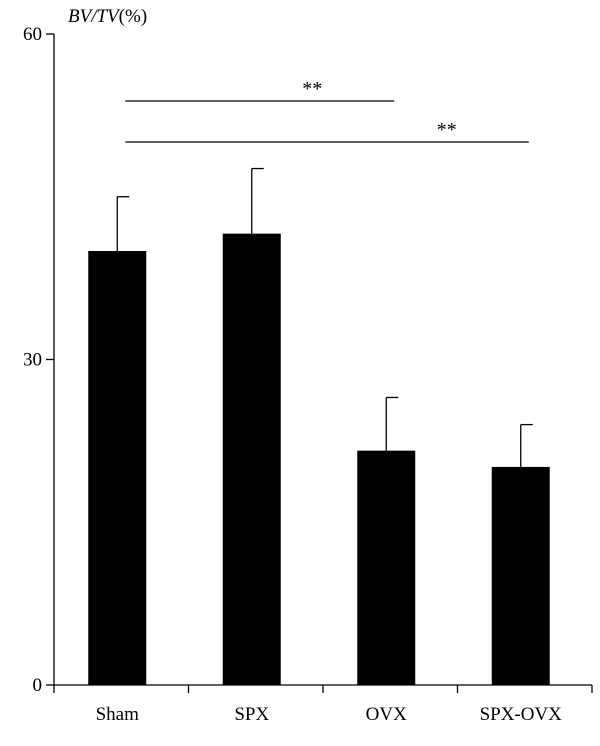  What do you see at coordinates (251, 714) in the screenshot?
I see `x-tick-label: SPX` at bounding box center [251, 714].